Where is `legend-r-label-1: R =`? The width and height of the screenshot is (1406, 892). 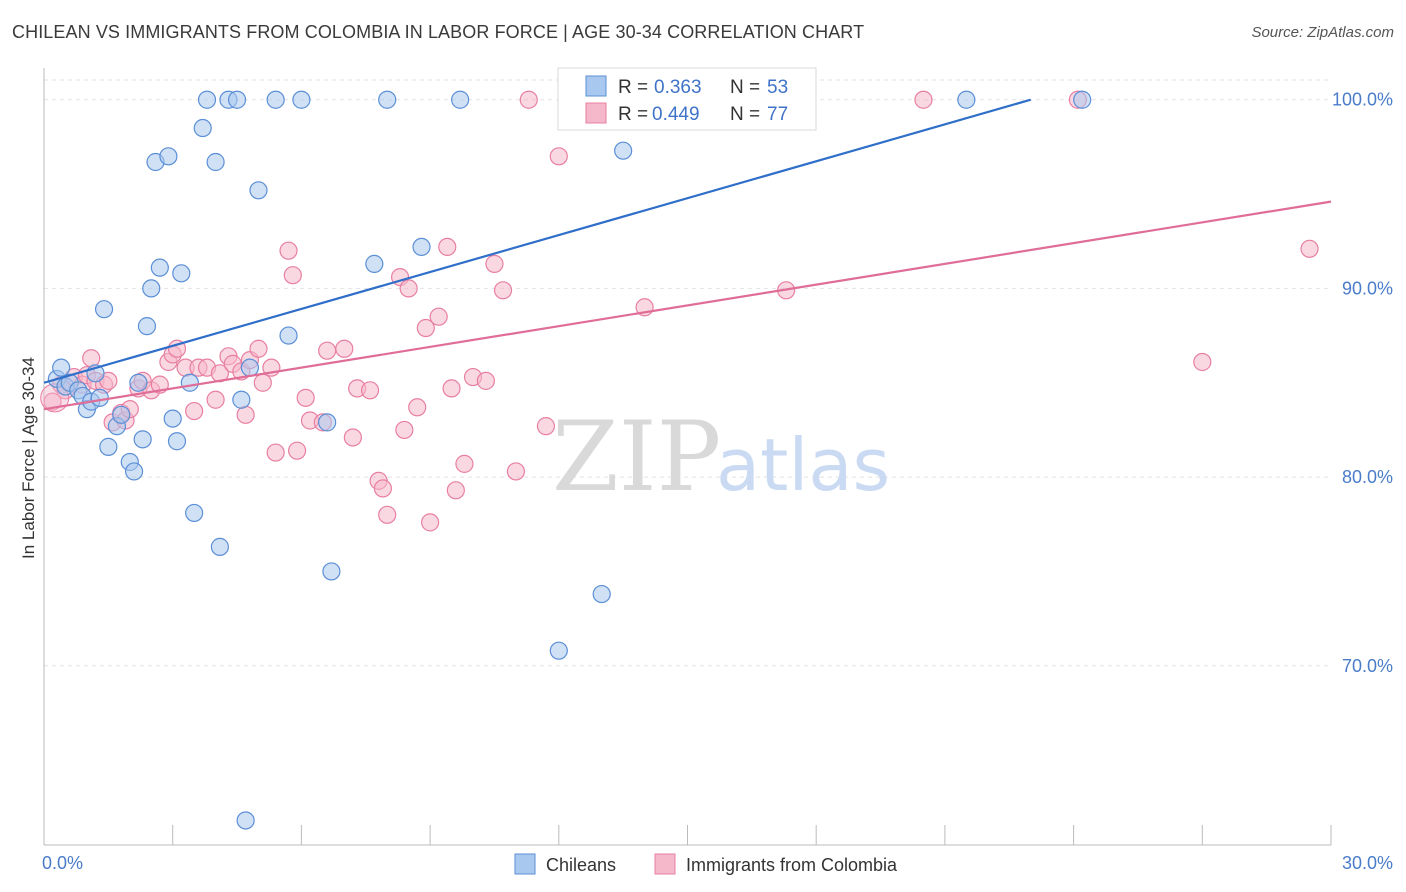
legend-r-label-1: R = is located at coordinates (633, 87).